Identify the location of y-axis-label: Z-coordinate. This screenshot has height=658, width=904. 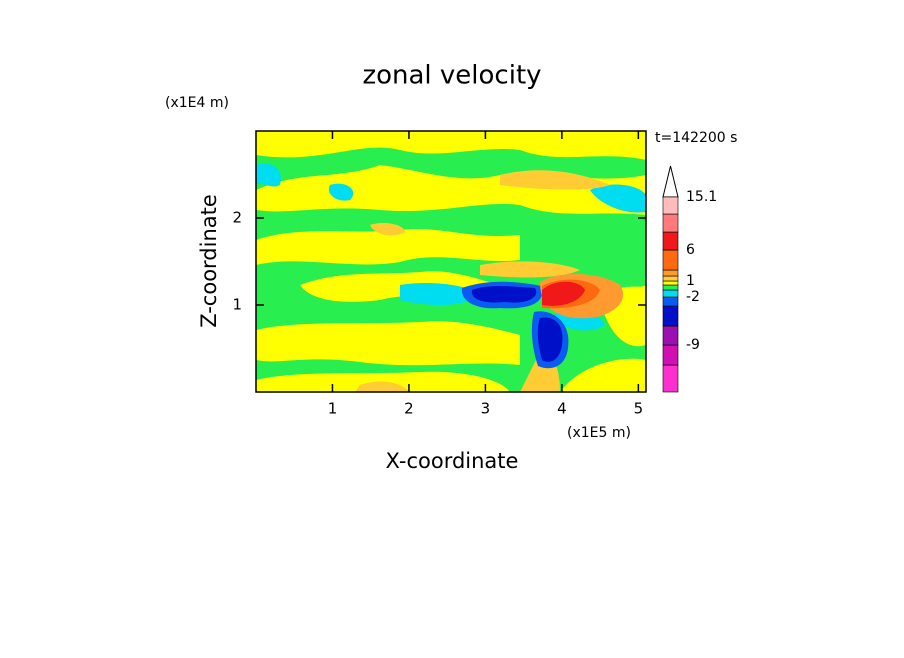
(209, 261).